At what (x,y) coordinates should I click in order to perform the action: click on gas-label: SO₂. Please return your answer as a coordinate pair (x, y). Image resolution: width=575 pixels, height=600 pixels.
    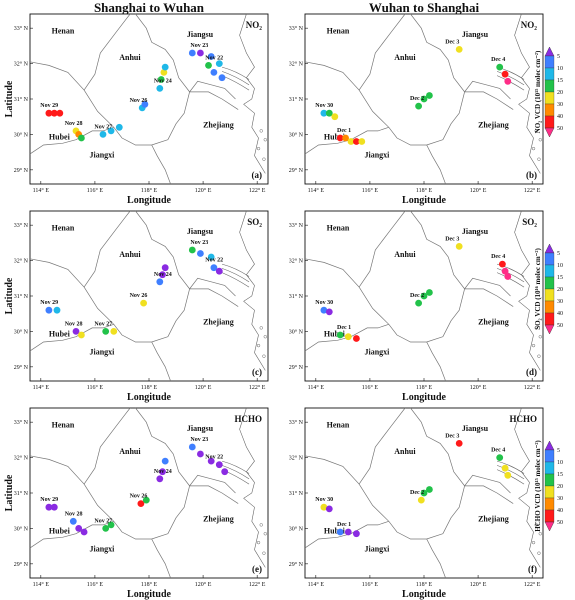
    Looking at the image, I should click on (254, 222).